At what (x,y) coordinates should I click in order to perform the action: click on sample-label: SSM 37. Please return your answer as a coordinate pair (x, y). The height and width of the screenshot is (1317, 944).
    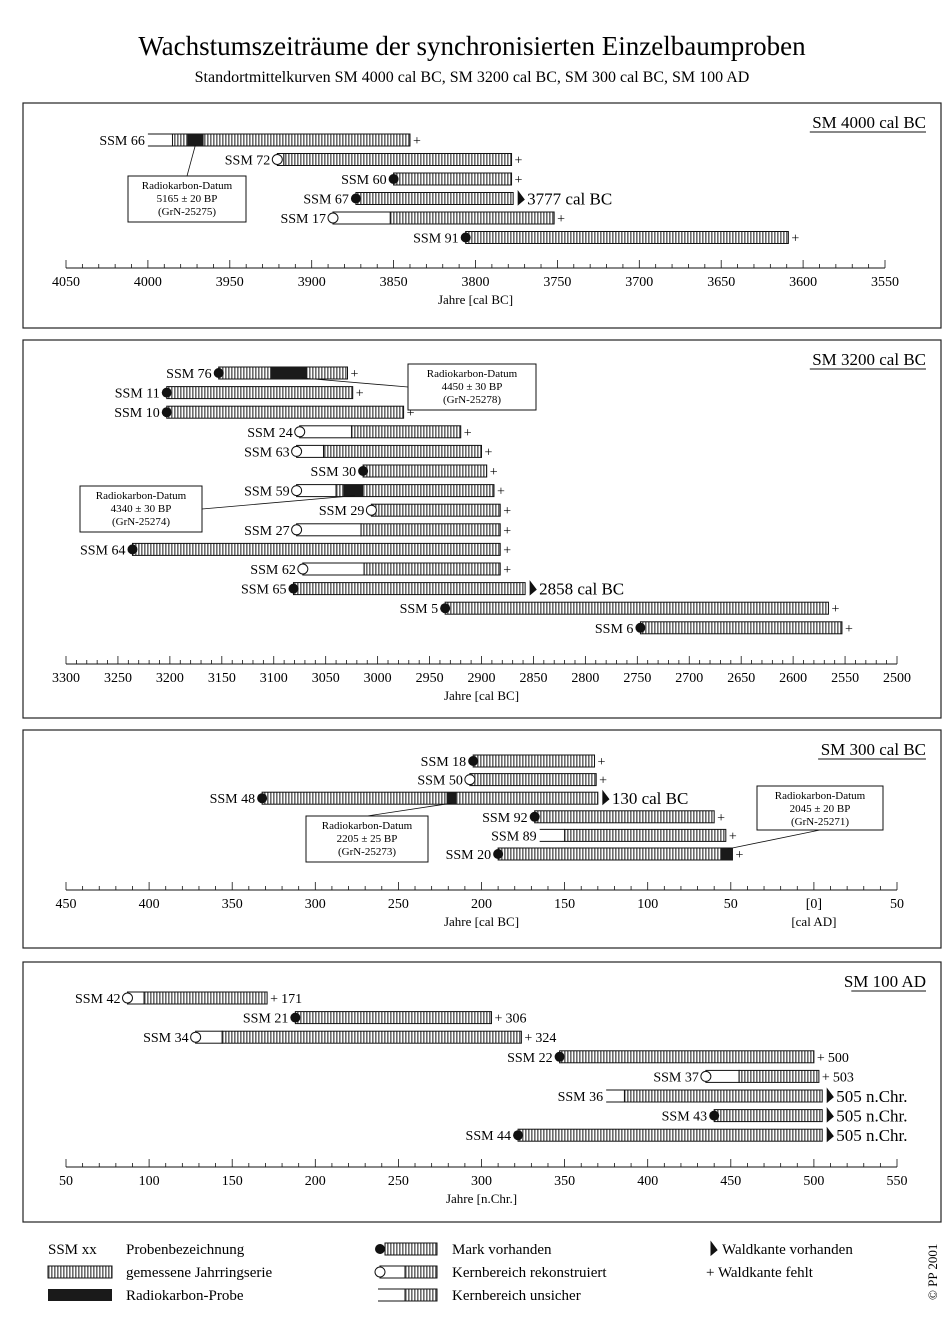
    Looking at the image, I should click on (676, 1077).